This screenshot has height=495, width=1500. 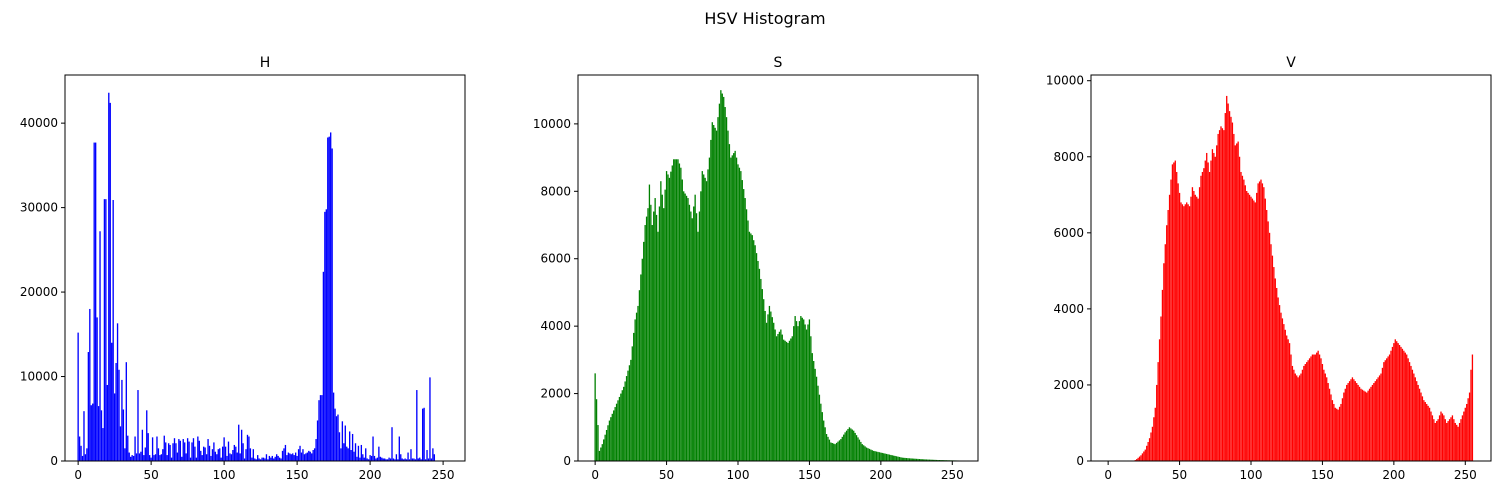 I want to click on x-tick-label: 100, so click(x=1251, y=475).